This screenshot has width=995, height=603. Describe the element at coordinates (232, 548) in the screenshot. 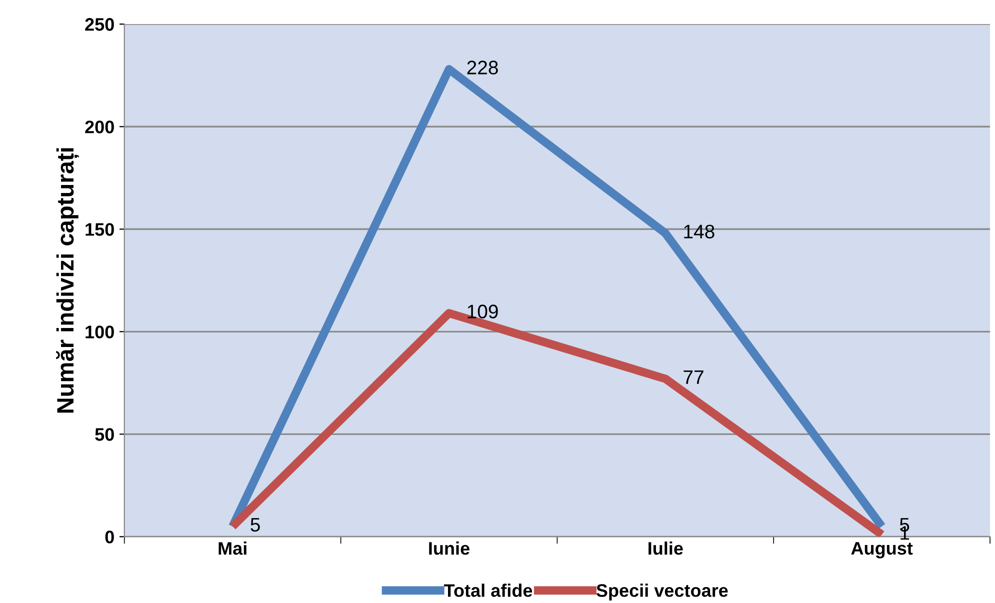

I see `x-tick-label: Mai` at that location.